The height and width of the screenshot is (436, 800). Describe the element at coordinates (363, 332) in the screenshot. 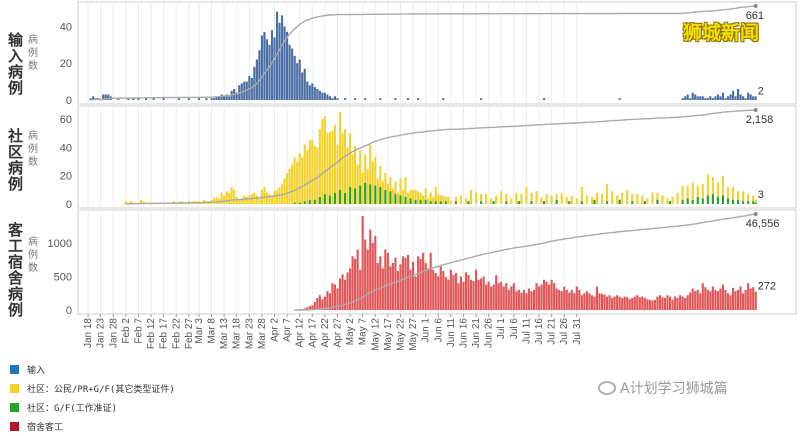

I see `x-tick-label: May 7` at that location.